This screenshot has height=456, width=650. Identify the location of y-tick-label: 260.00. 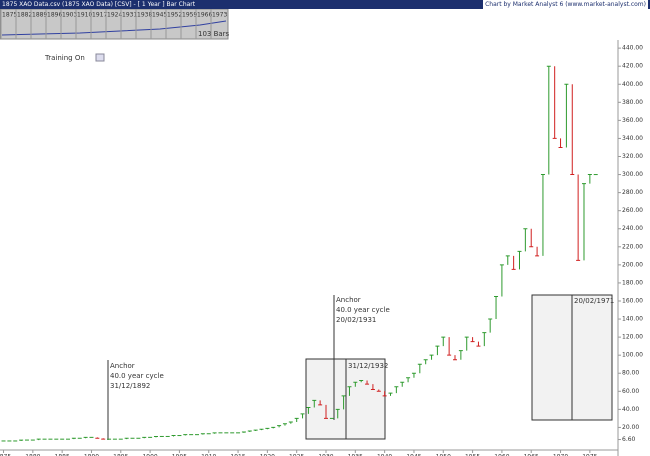
(632, 210).